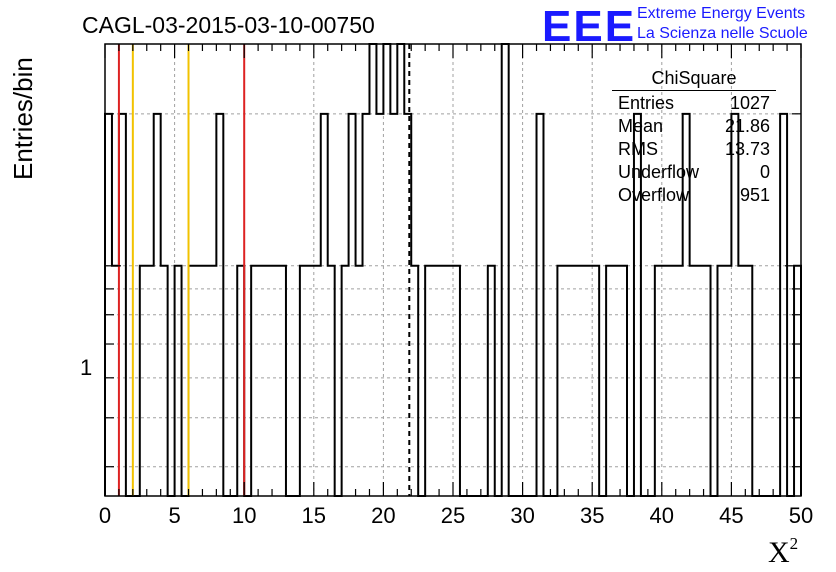 The height and width of the screenshot is (572, 836). What do you see at coordinates (174, 515) in the screenshot?
I see `x-tick-label: 5` at bounding box center [174, 515].